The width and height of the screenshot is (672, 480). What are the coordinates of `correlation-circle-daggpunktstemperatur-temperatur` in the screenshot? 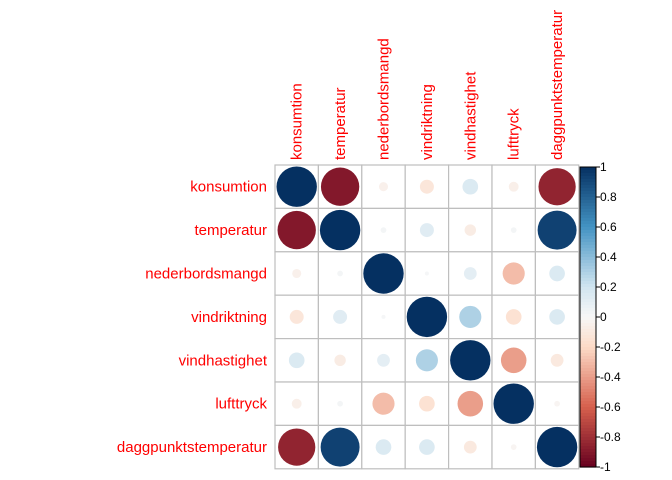 It's located at (340, 447).